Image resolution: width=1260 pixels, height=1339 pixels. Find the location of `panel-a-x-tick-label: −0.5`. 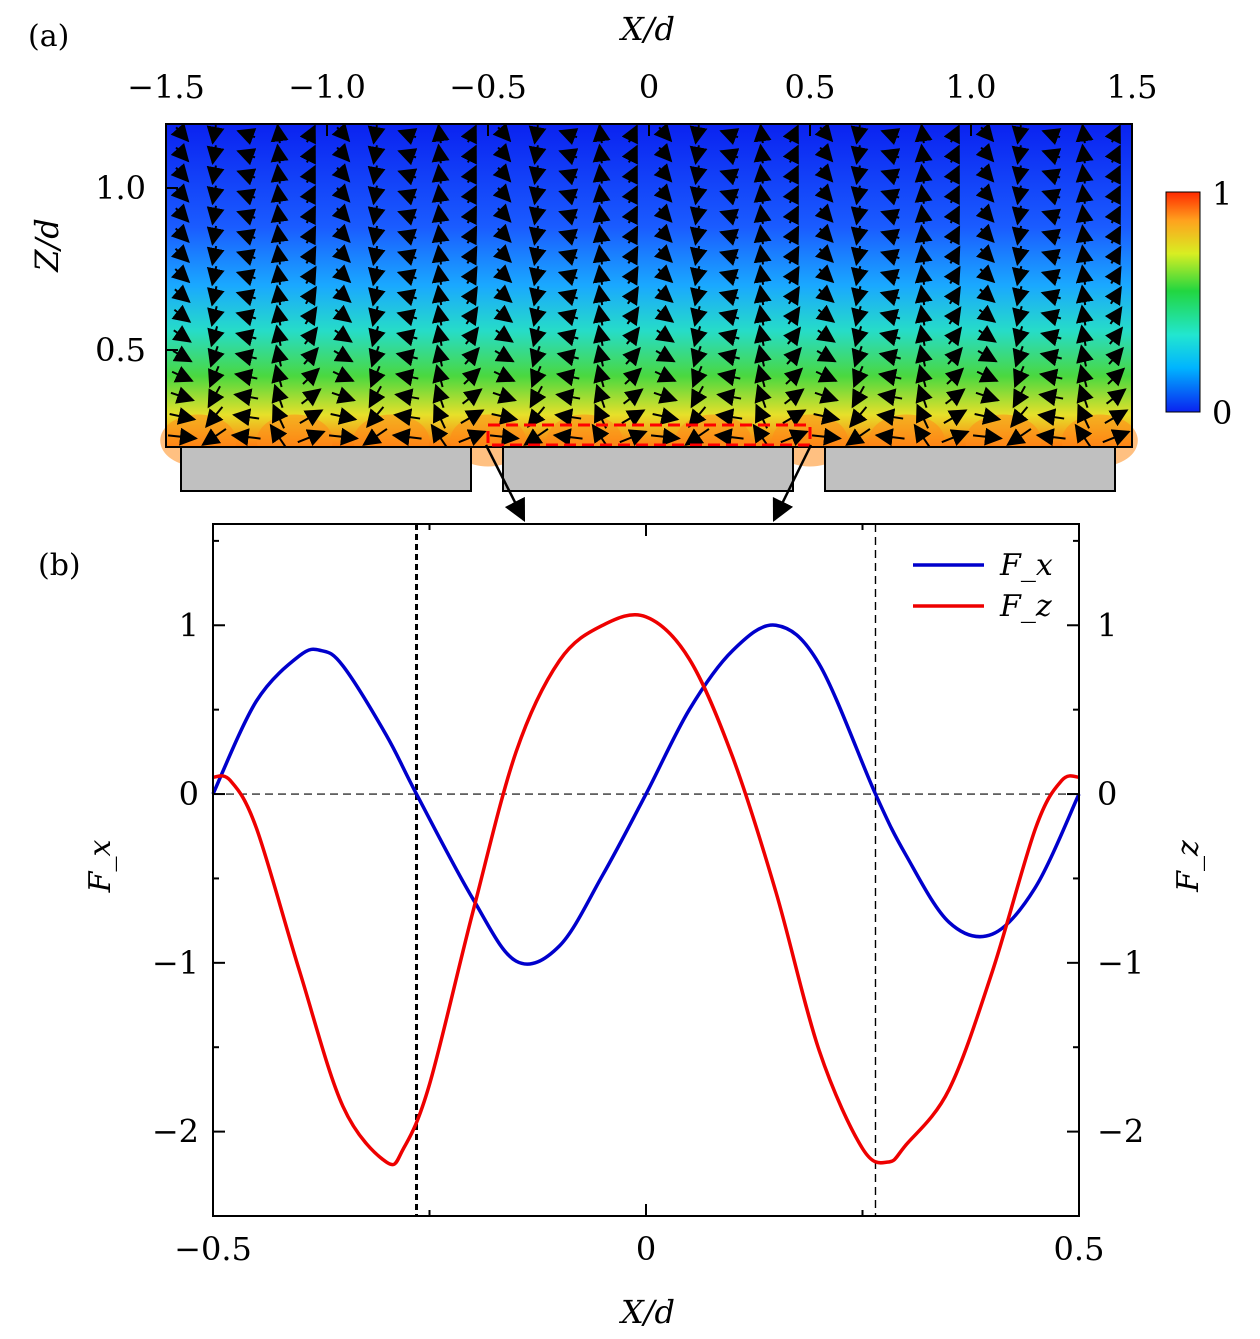

panel-a-x-tick-label: −0.5 is located at coordinates (488, 87).